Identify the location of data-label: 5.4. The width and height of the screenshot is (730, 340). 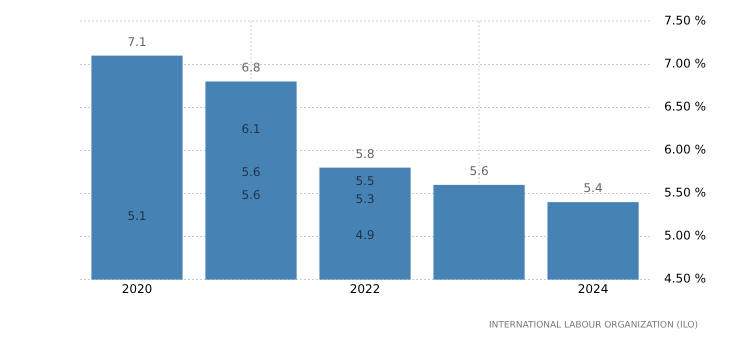
(593, 188).